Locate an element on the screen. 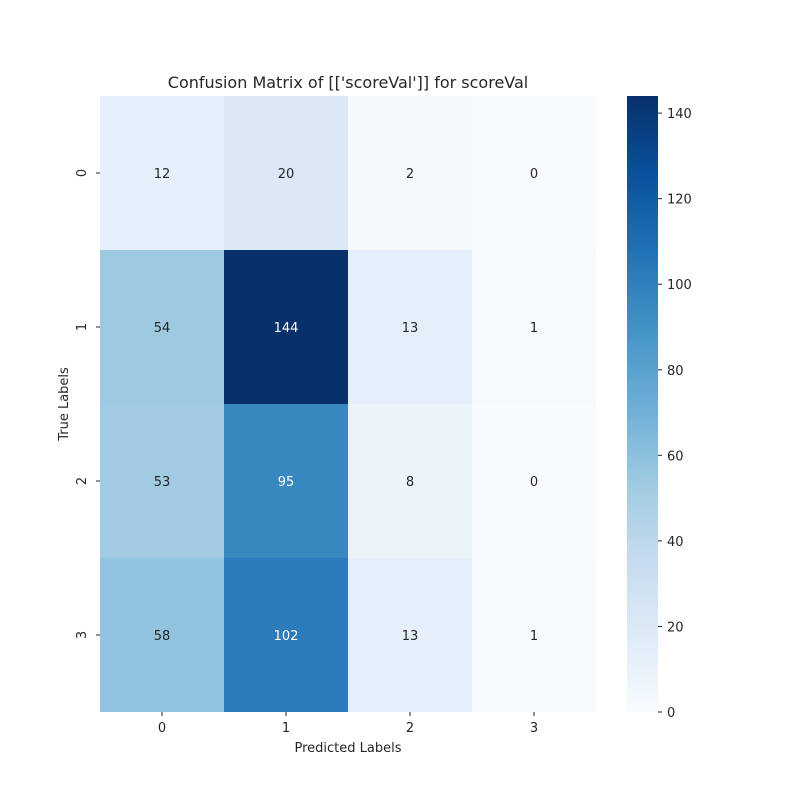 The height and width of the screenshot is (800, 800). cell-value-label: 54 is located at coordinates (162, 328).